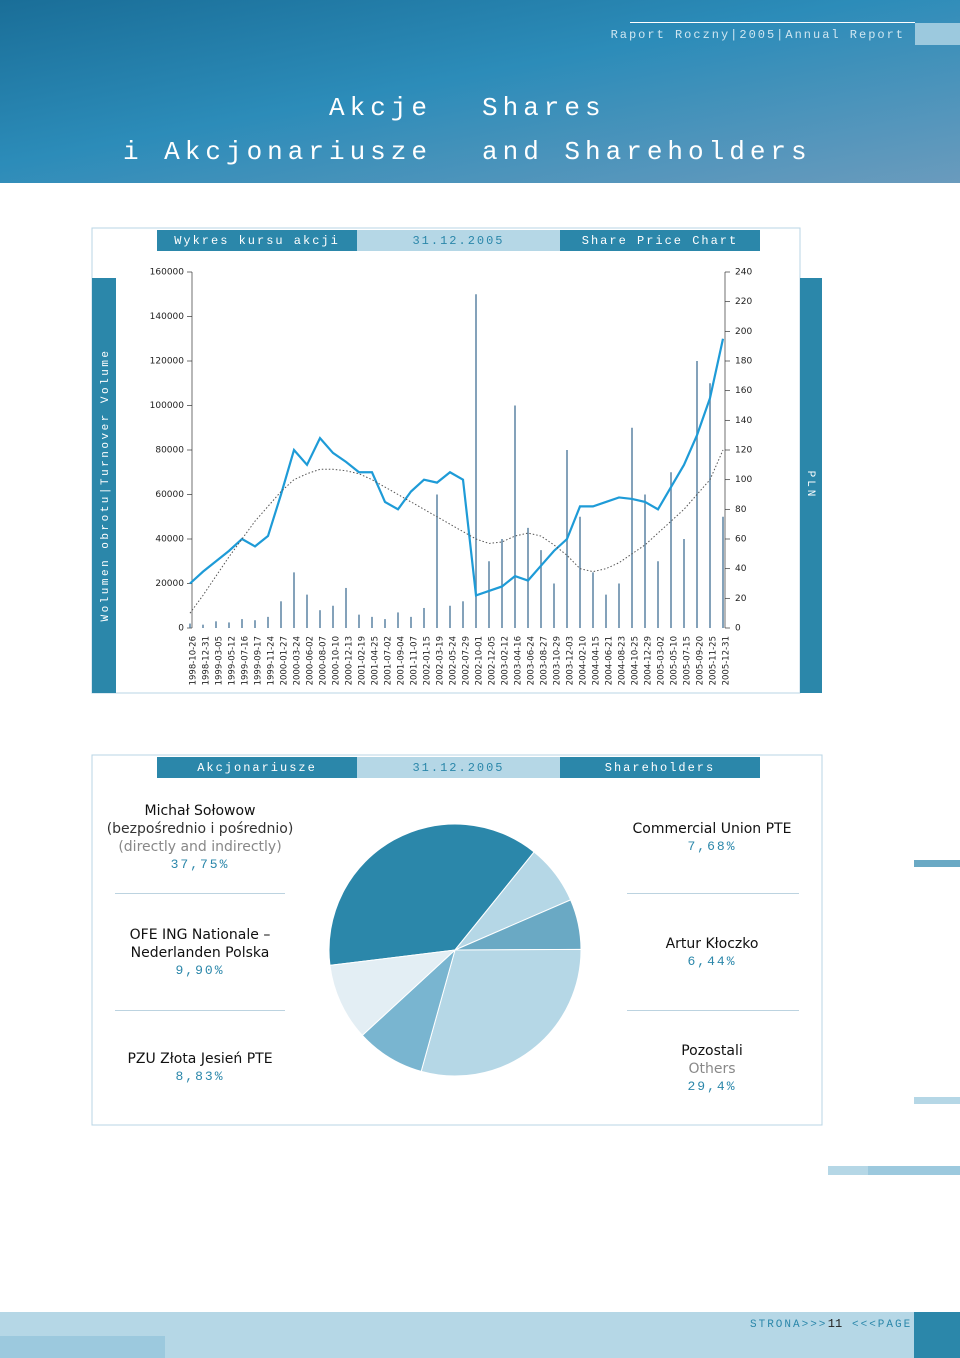  Describe the element at coordinates (788, 1325) in the screenshot. I see `footer-text: STRONA>>>` at that location.